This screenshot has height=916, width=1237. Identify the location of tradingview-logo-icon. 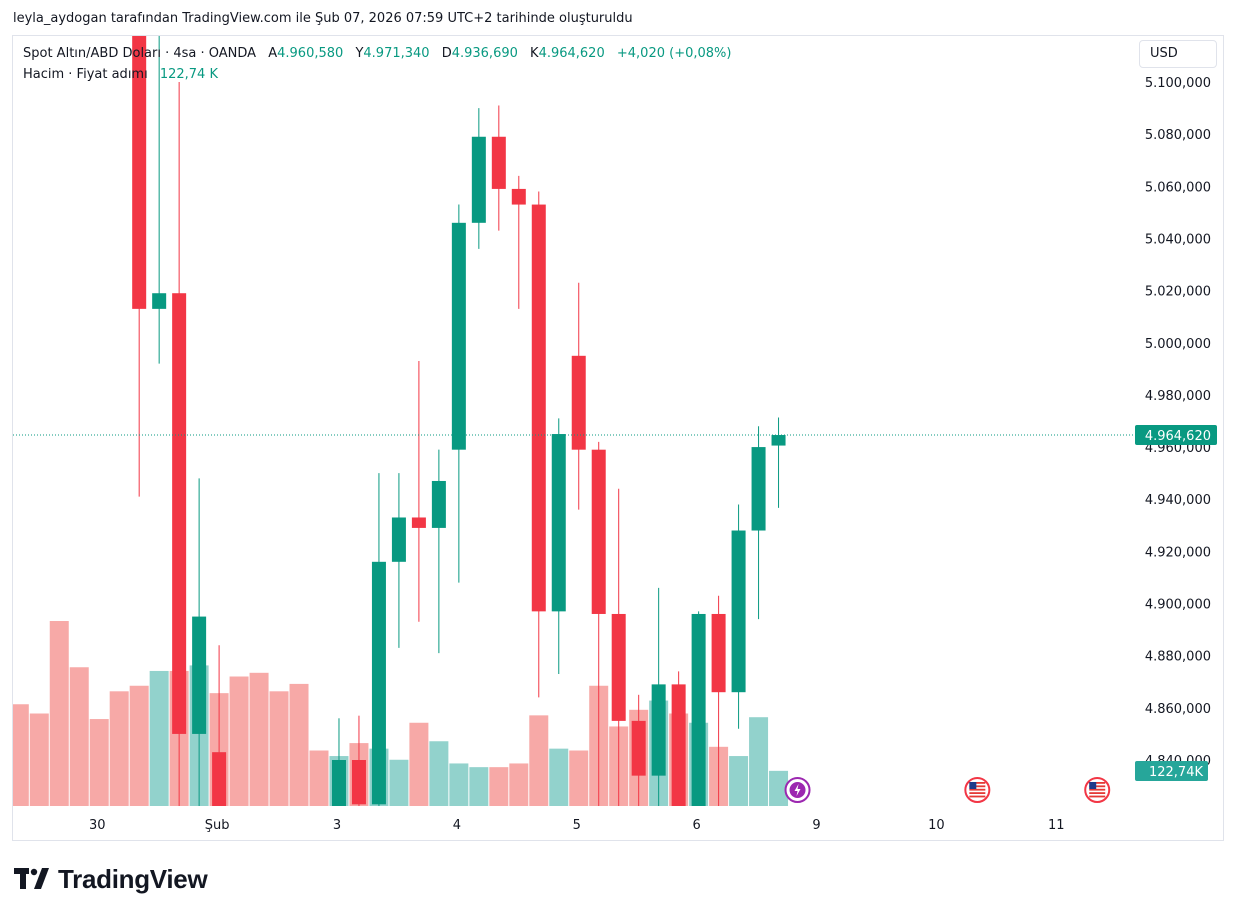
(31, 878).